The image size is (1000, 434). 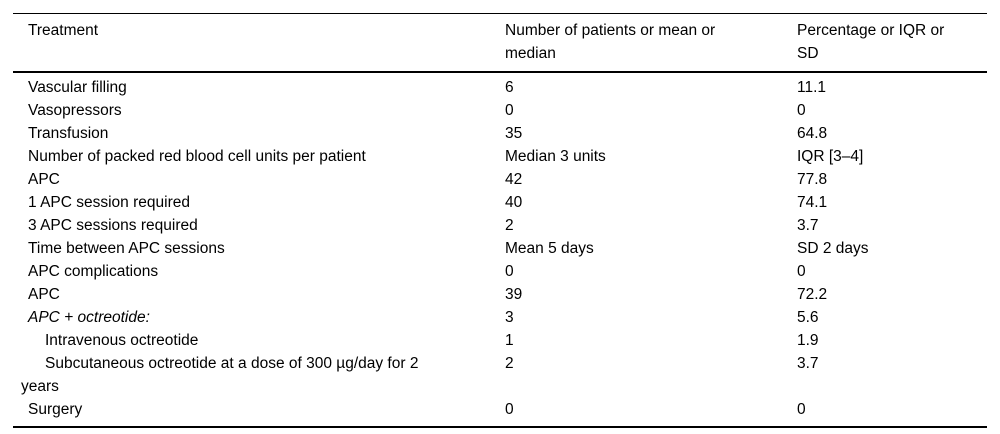 What do you see at coordinates (109, 202) in the screenshot?
I see `treatment-cell: 1 APC session required` at bounding box center [109, 202].